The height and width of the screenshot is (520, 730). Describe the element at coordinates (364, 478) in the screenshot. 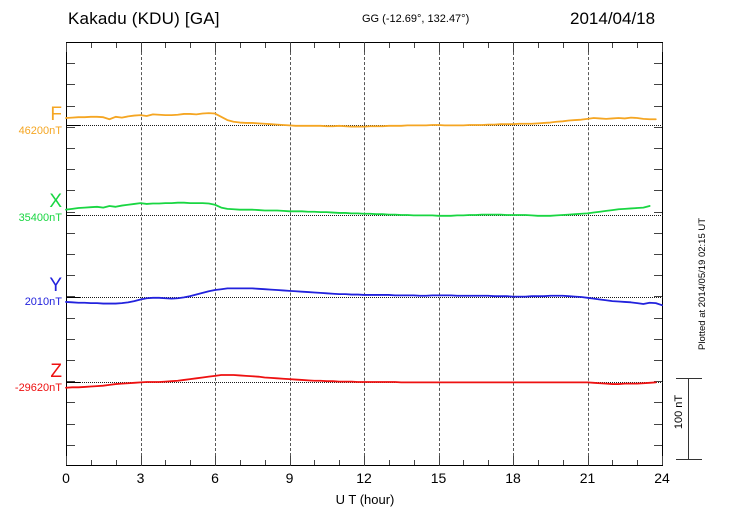

I see `x-tick-label-12: 12` at that location.